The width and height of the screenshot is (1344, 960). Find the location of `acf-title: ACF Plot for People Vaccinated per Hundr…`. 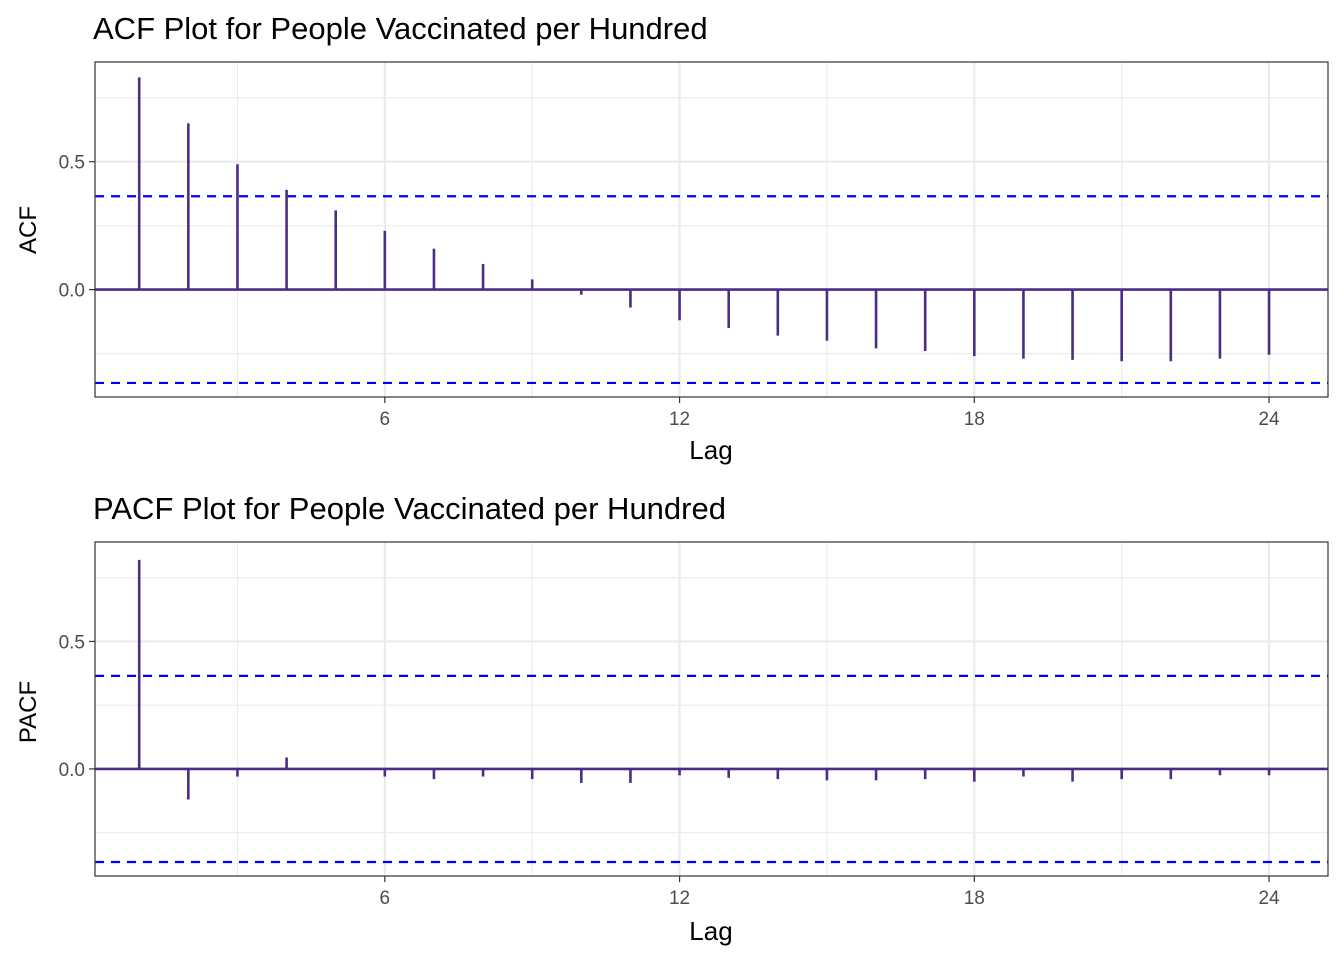

acf-title: ACF Plot for People Vaccinated per Hundr… is located at coordinates (400, 28).